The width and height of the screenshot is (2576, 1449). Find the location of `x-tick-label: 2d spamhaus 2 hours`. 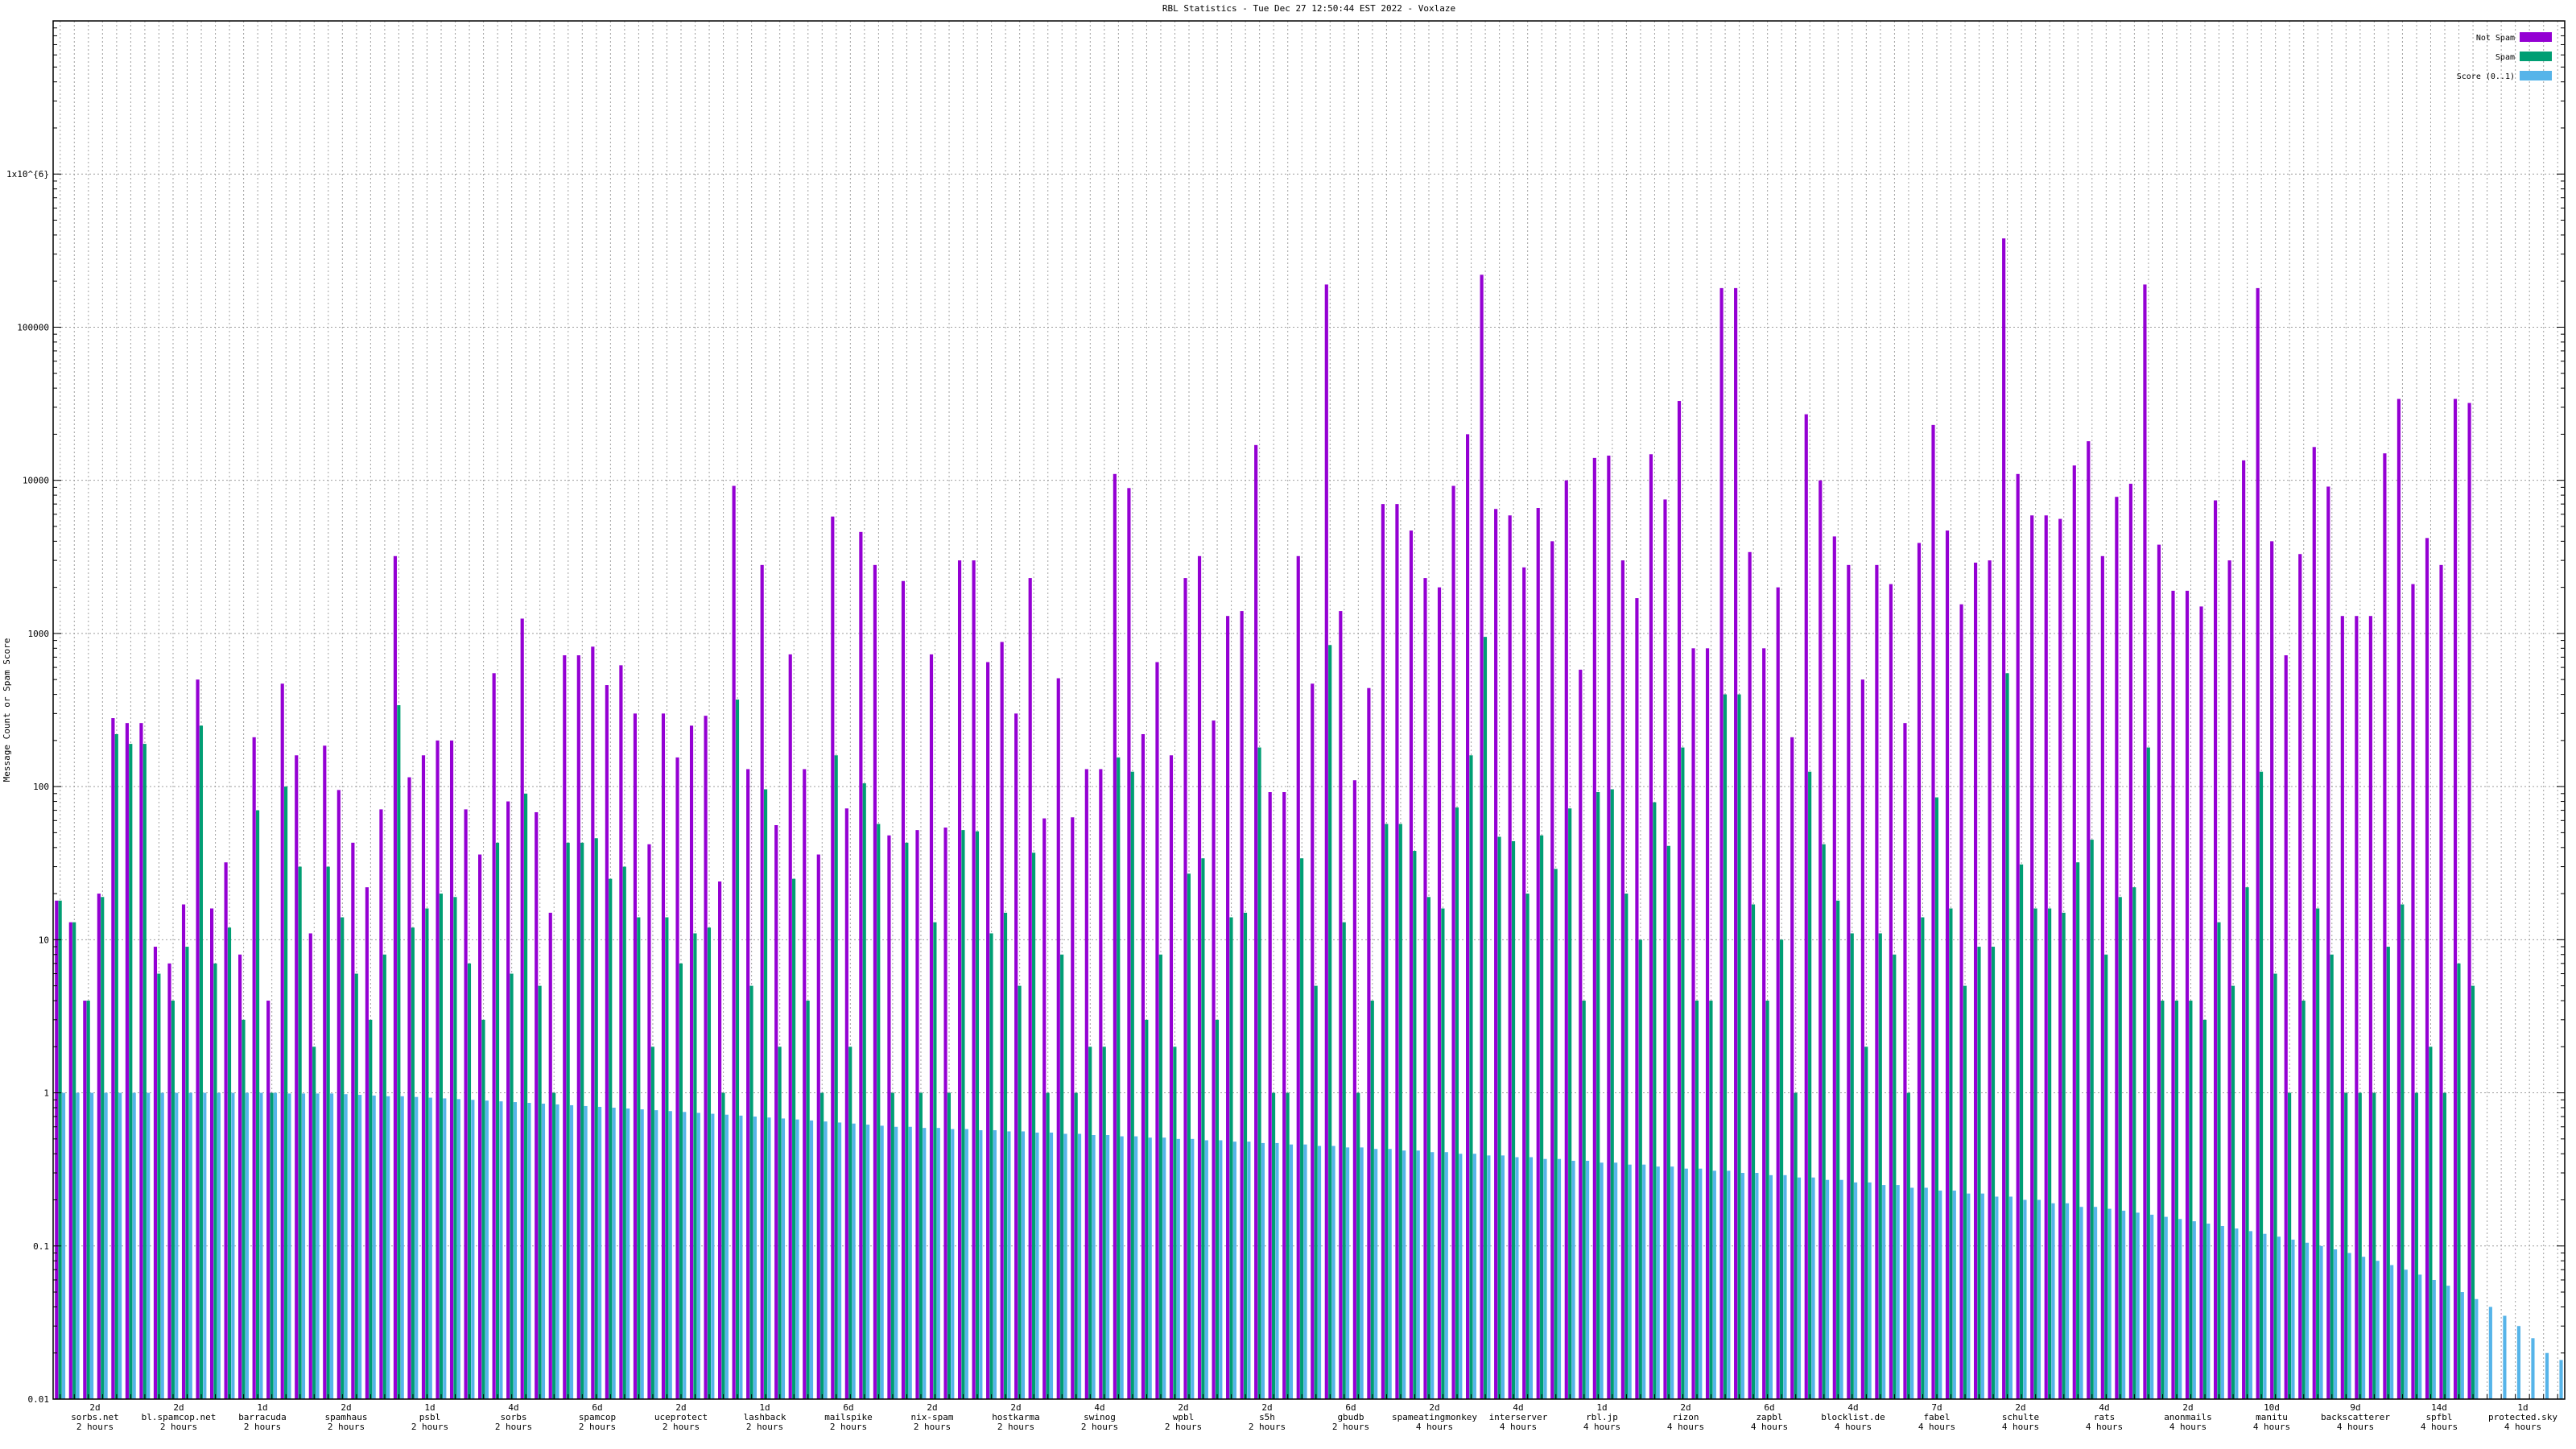

x-tick-label: 2d spamhaus 2 hours is located at coordinates (346, 1417).